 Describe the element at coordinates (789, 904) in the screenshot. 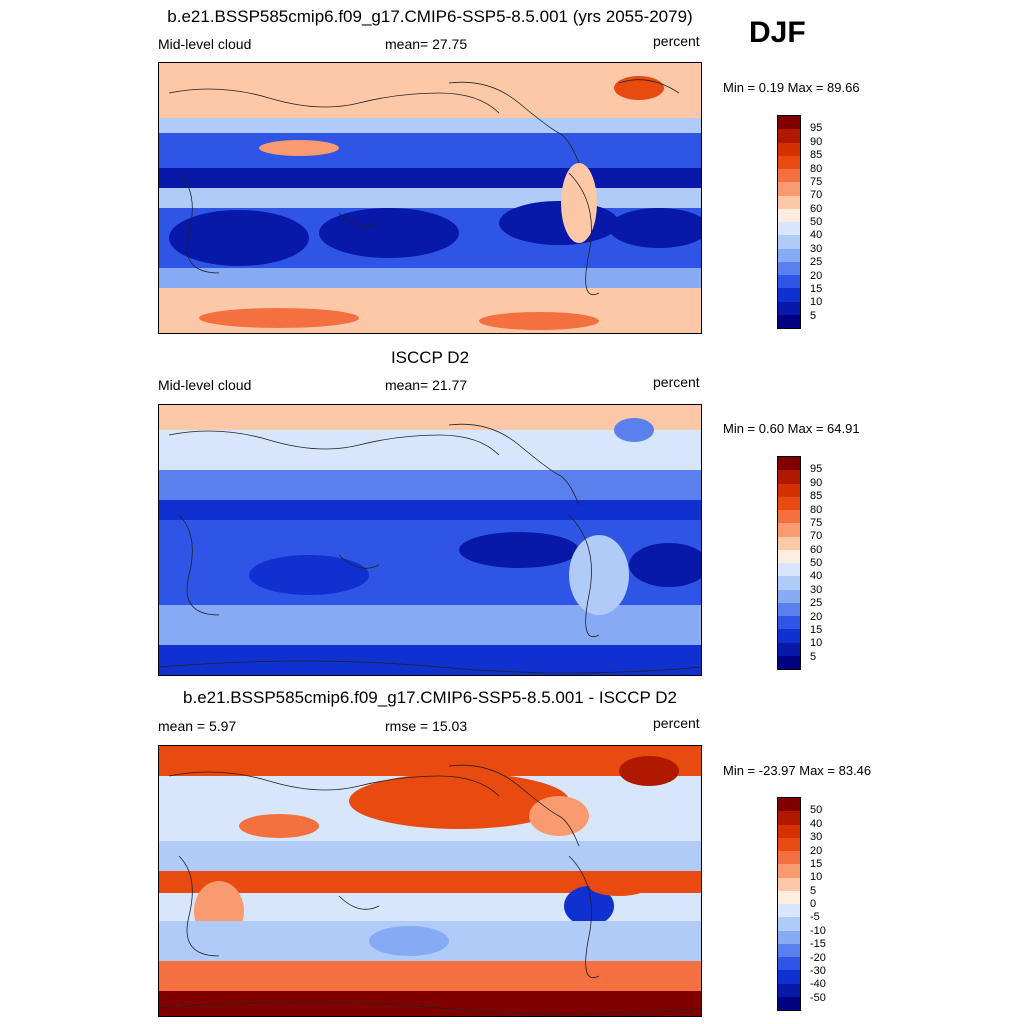

I see `panel3-colorbar` at that location.